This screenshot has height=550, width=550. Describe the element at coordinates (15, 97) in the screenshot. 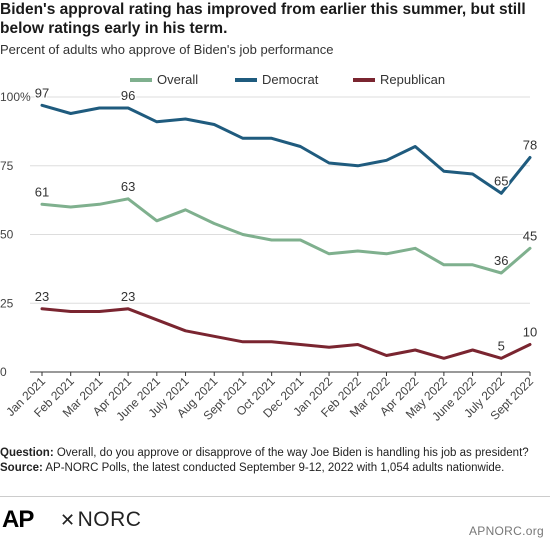

I see `y-tick-label: 100%` at that location.